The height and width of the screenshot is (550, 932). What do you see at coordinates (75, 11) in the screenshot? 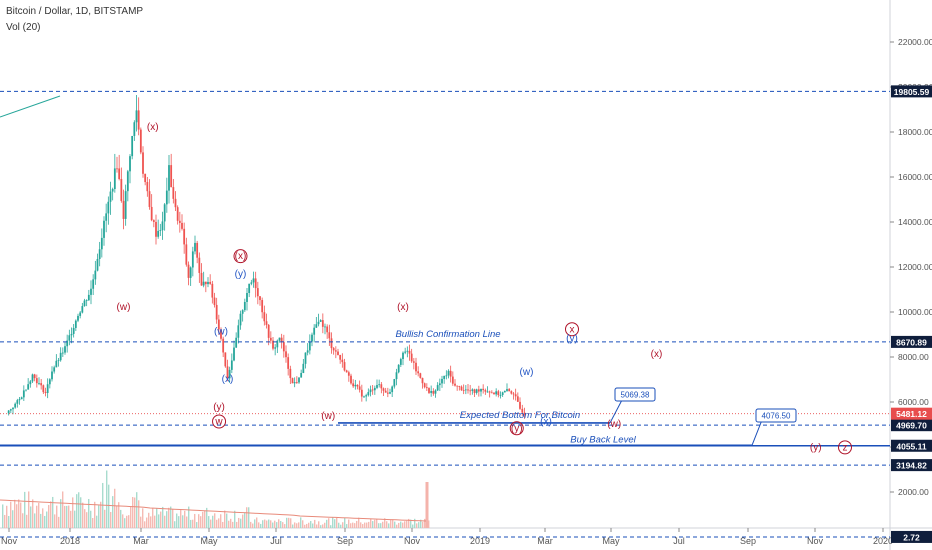
I see `symbol-title: Bitcoin / Dollar, 1D, BITSTAMP` at bounding box center [75, 11].